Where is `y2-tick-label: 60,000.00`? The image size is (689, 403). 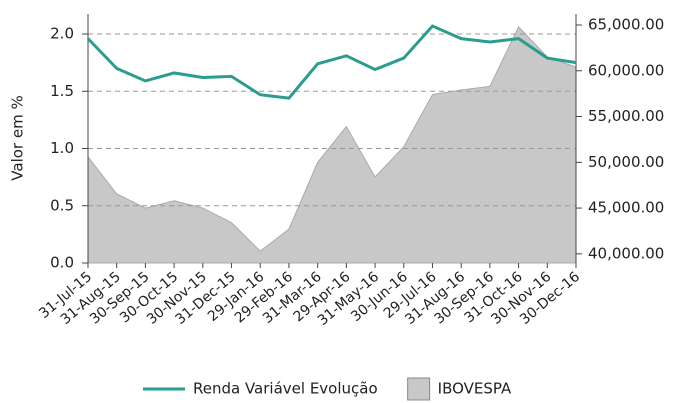 y2-tick-label: 60,000.00 is located at coordinates (626, 70).